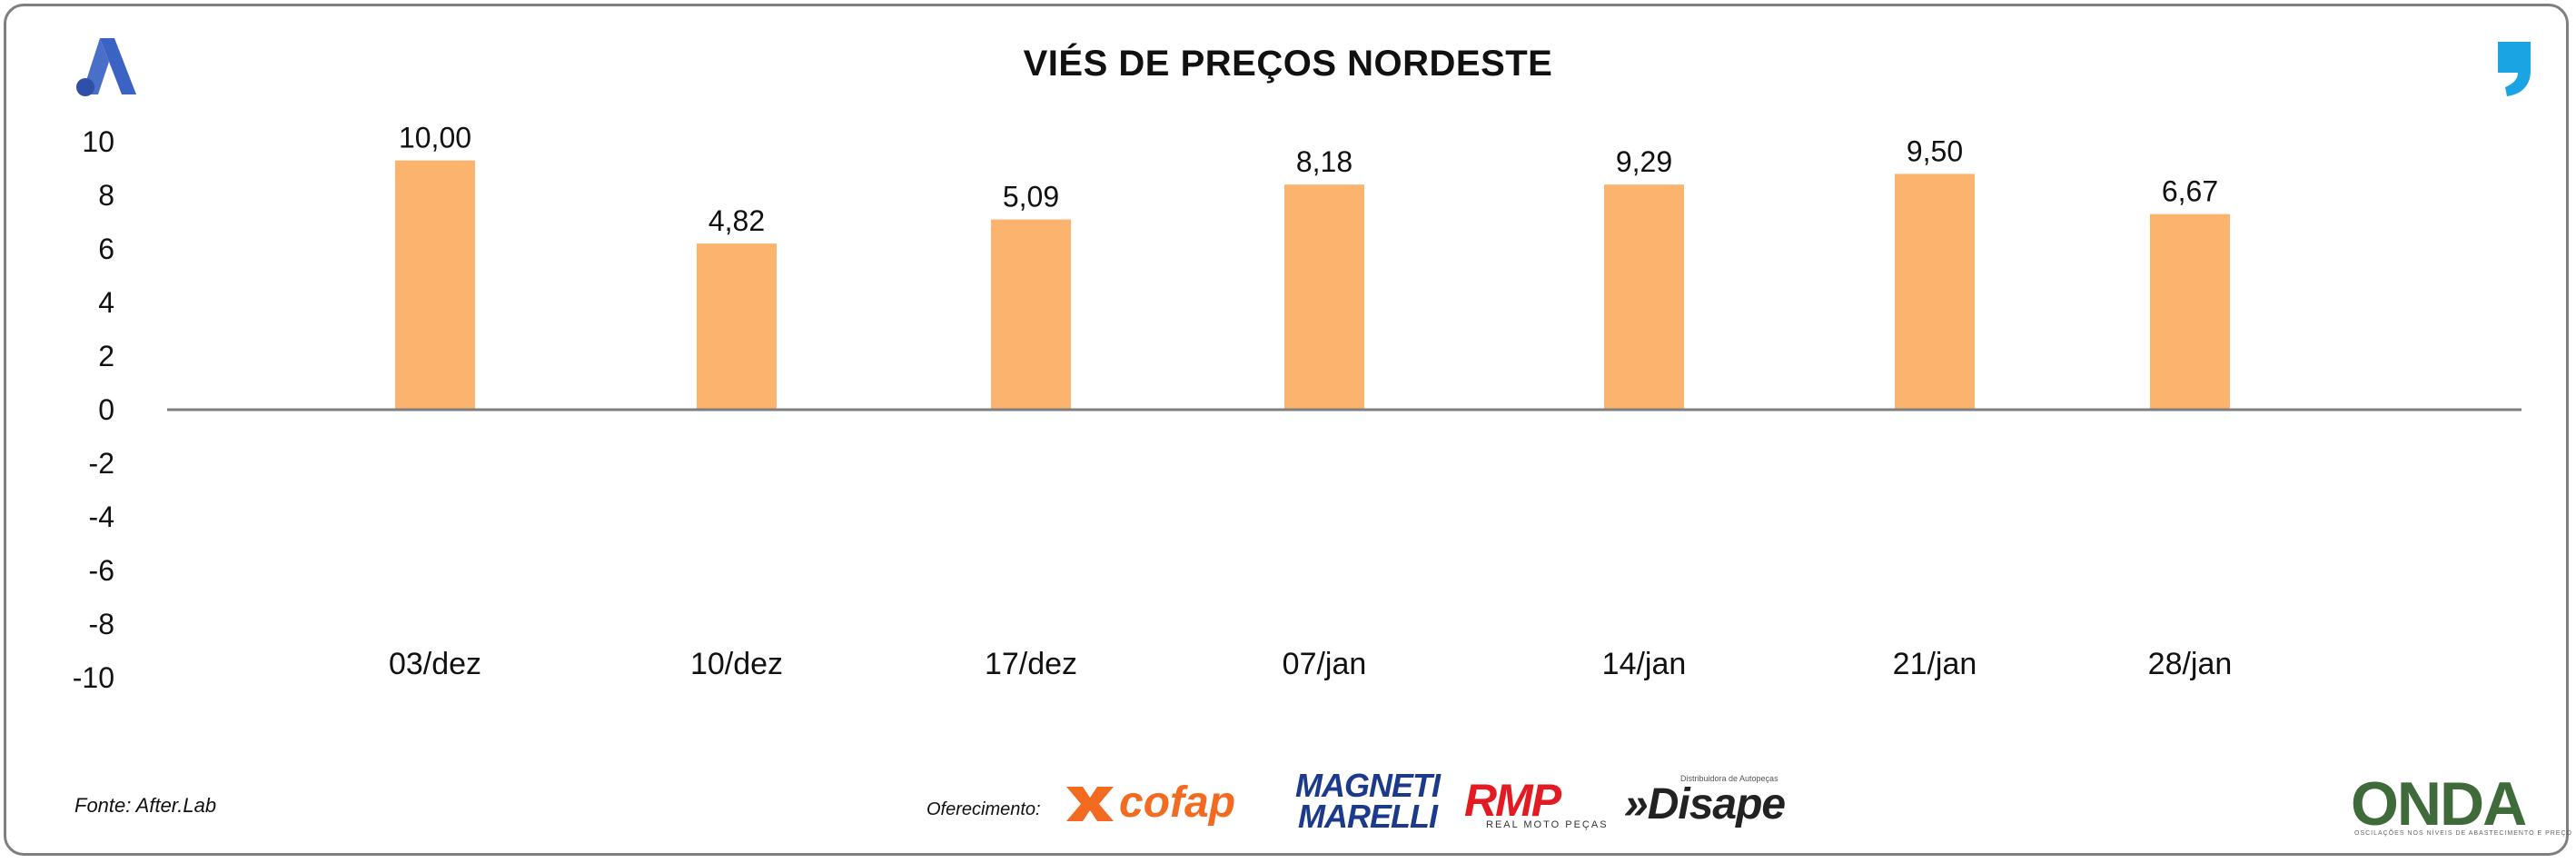 The image size is (2576, 863). Describe the element at coordinates (2190, 664) in the screenshot. I see `x-tick-label: 28/jan` at that location.